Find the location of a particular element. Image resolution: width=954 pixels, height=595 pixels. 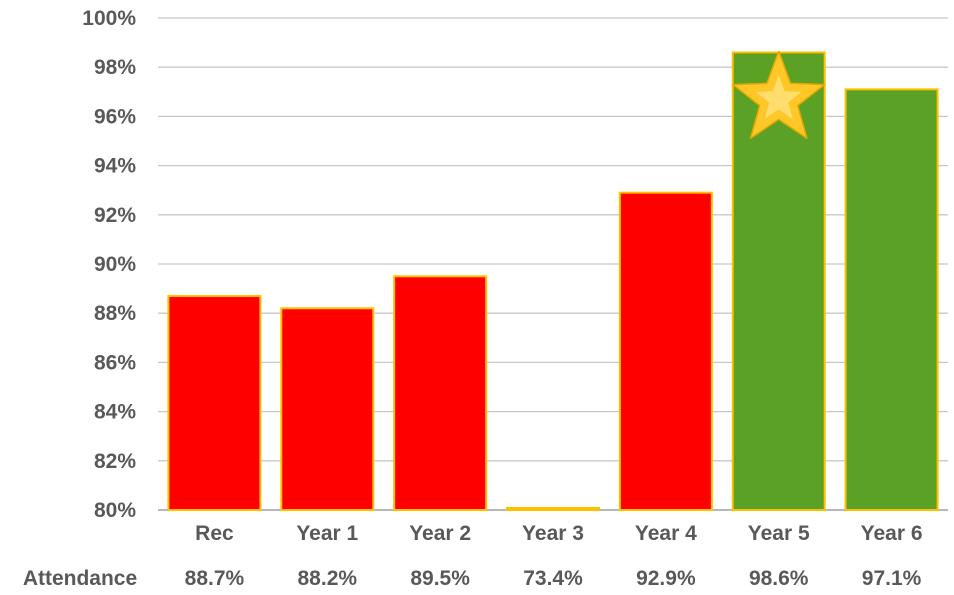

y-tick-label: 98% is located at coordinates (115, 67).